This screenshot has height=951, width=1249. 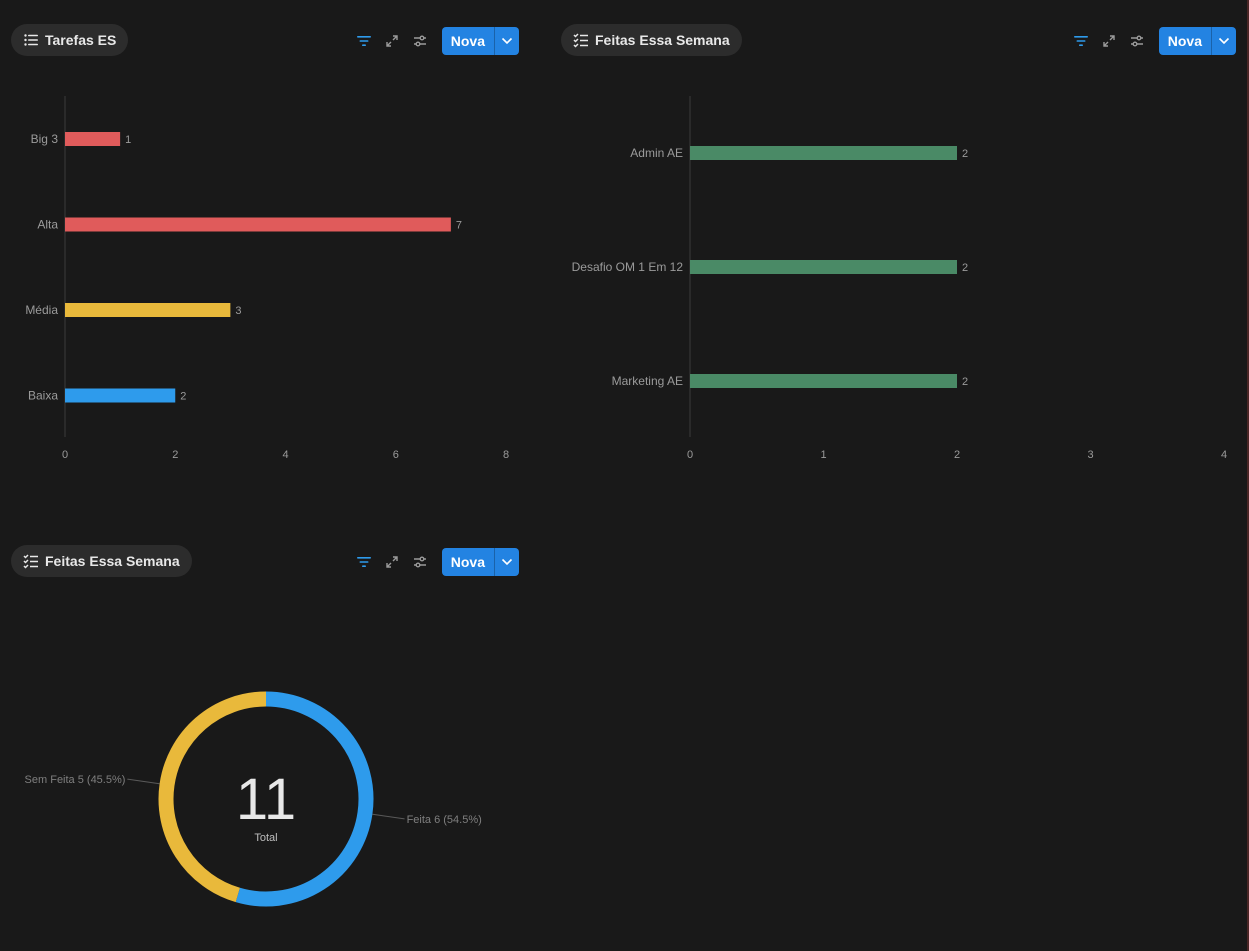 What do you see at coordinates (506, 455) in the screenshot?
I see `x-tick-label: 8` at bounding box center [506, 455].